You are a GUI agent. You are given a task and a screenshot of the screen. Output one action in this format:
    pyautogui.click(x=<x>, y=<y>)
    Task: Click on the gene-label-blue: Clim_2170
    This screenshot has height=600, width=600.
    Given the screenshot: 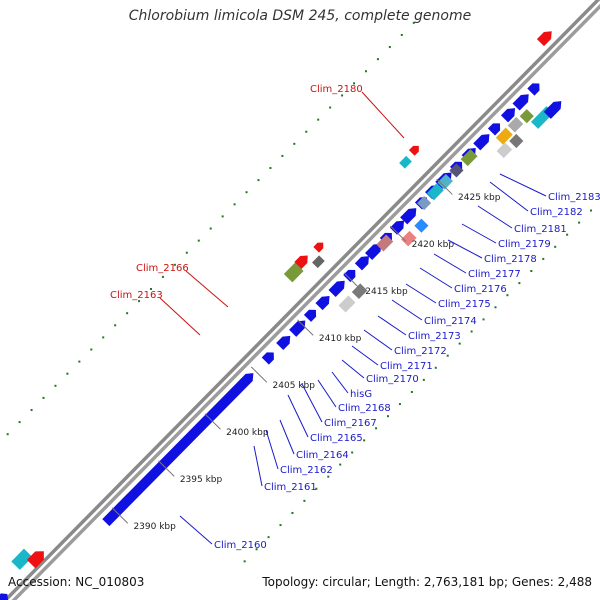 What is the action you would take?
    pyautogui.click(x=392, y=379)
    